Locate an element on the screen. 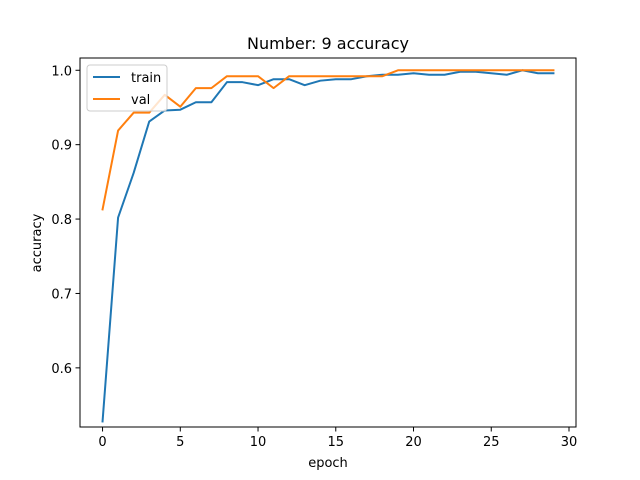 The width and height of the screenshot is (640, 480). x-tick-label: 30 is located at coordinates (569, 442).